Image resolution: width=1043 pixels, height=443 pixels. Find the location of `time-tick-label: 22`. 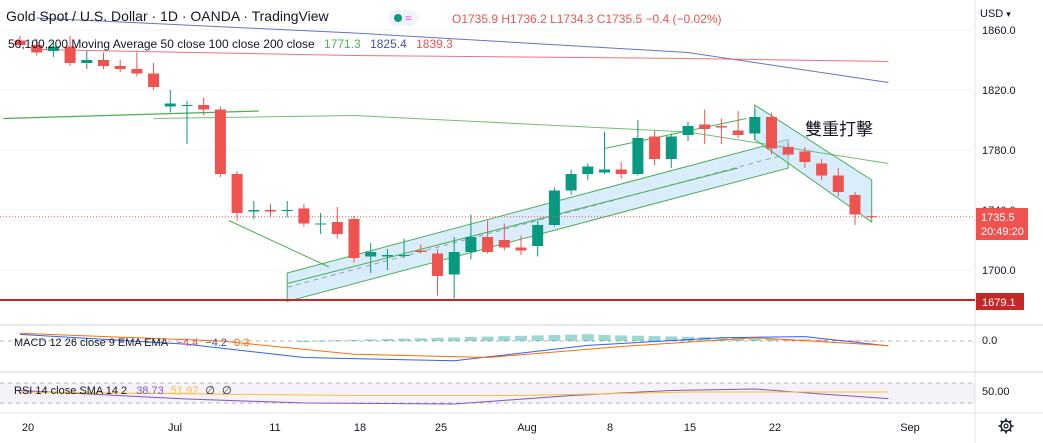

time-tick-label: 22 is located at coordinates (775, 428).